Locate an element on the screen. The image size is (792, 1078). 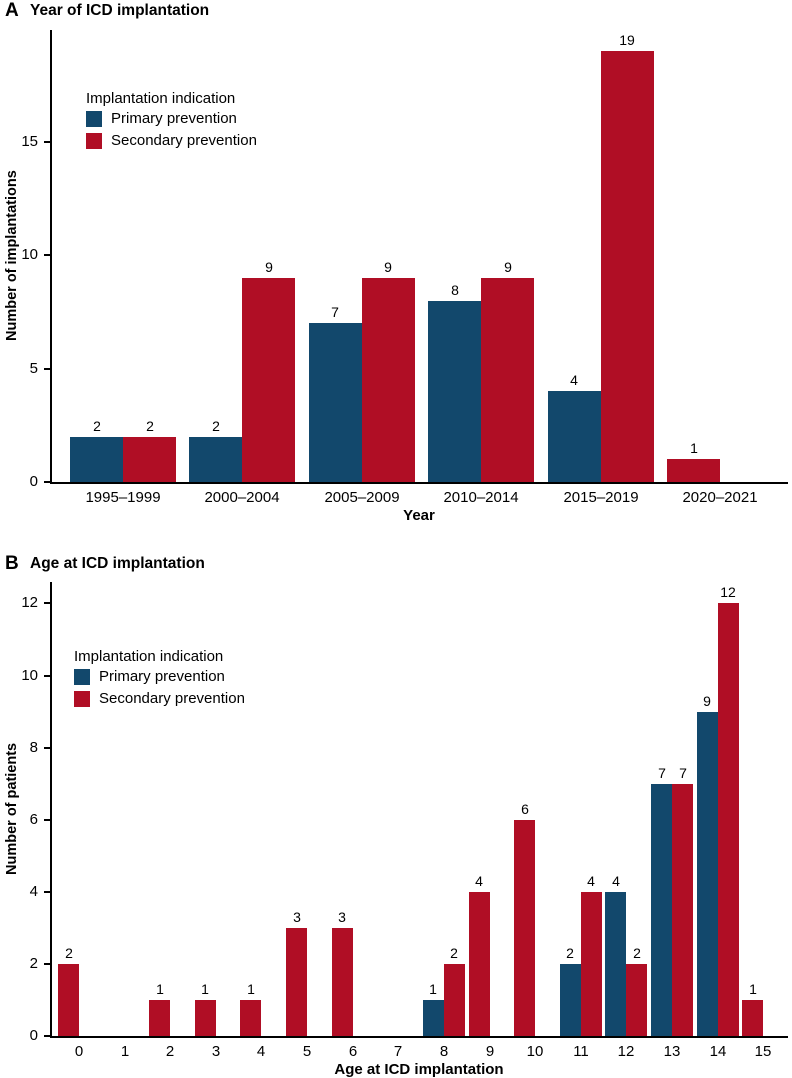
y-tick-label: 10 is located at coordinates (29, 675).